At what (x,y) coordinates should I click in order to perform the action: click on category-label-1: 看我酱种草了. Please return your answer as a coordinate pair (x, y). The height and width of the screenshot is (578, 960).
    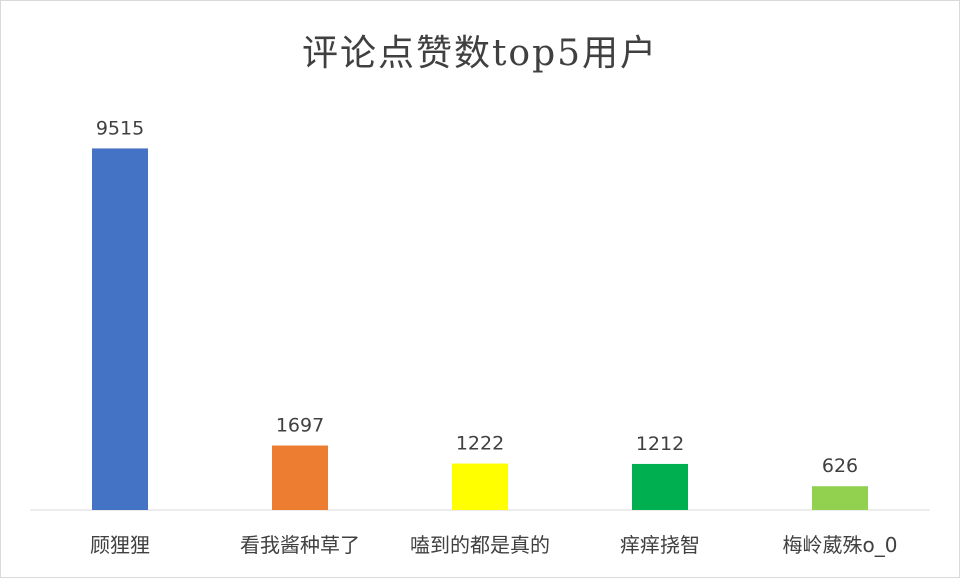
    Looking at the image, I should click on (300, 545).